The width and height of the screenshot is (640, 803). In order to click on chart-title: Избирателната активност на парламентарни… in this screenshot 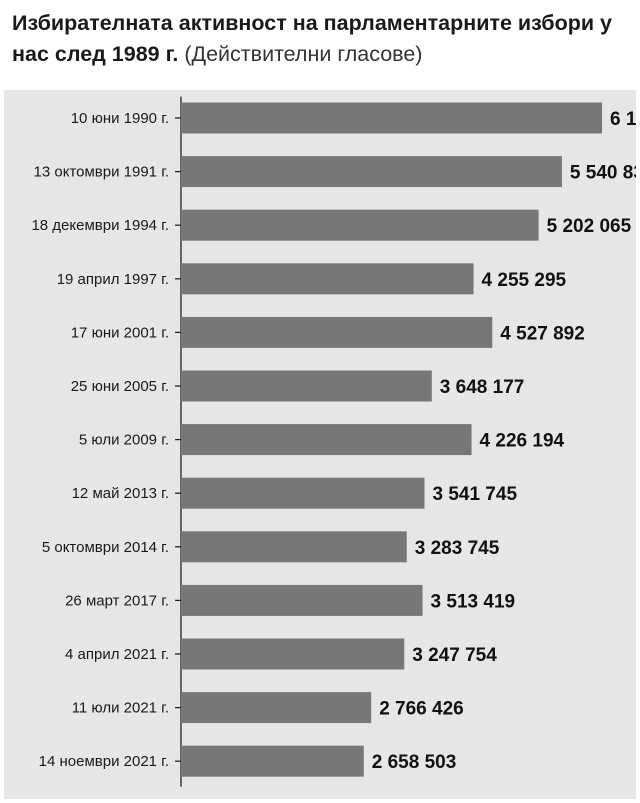, I will do `click(321, 39)`.